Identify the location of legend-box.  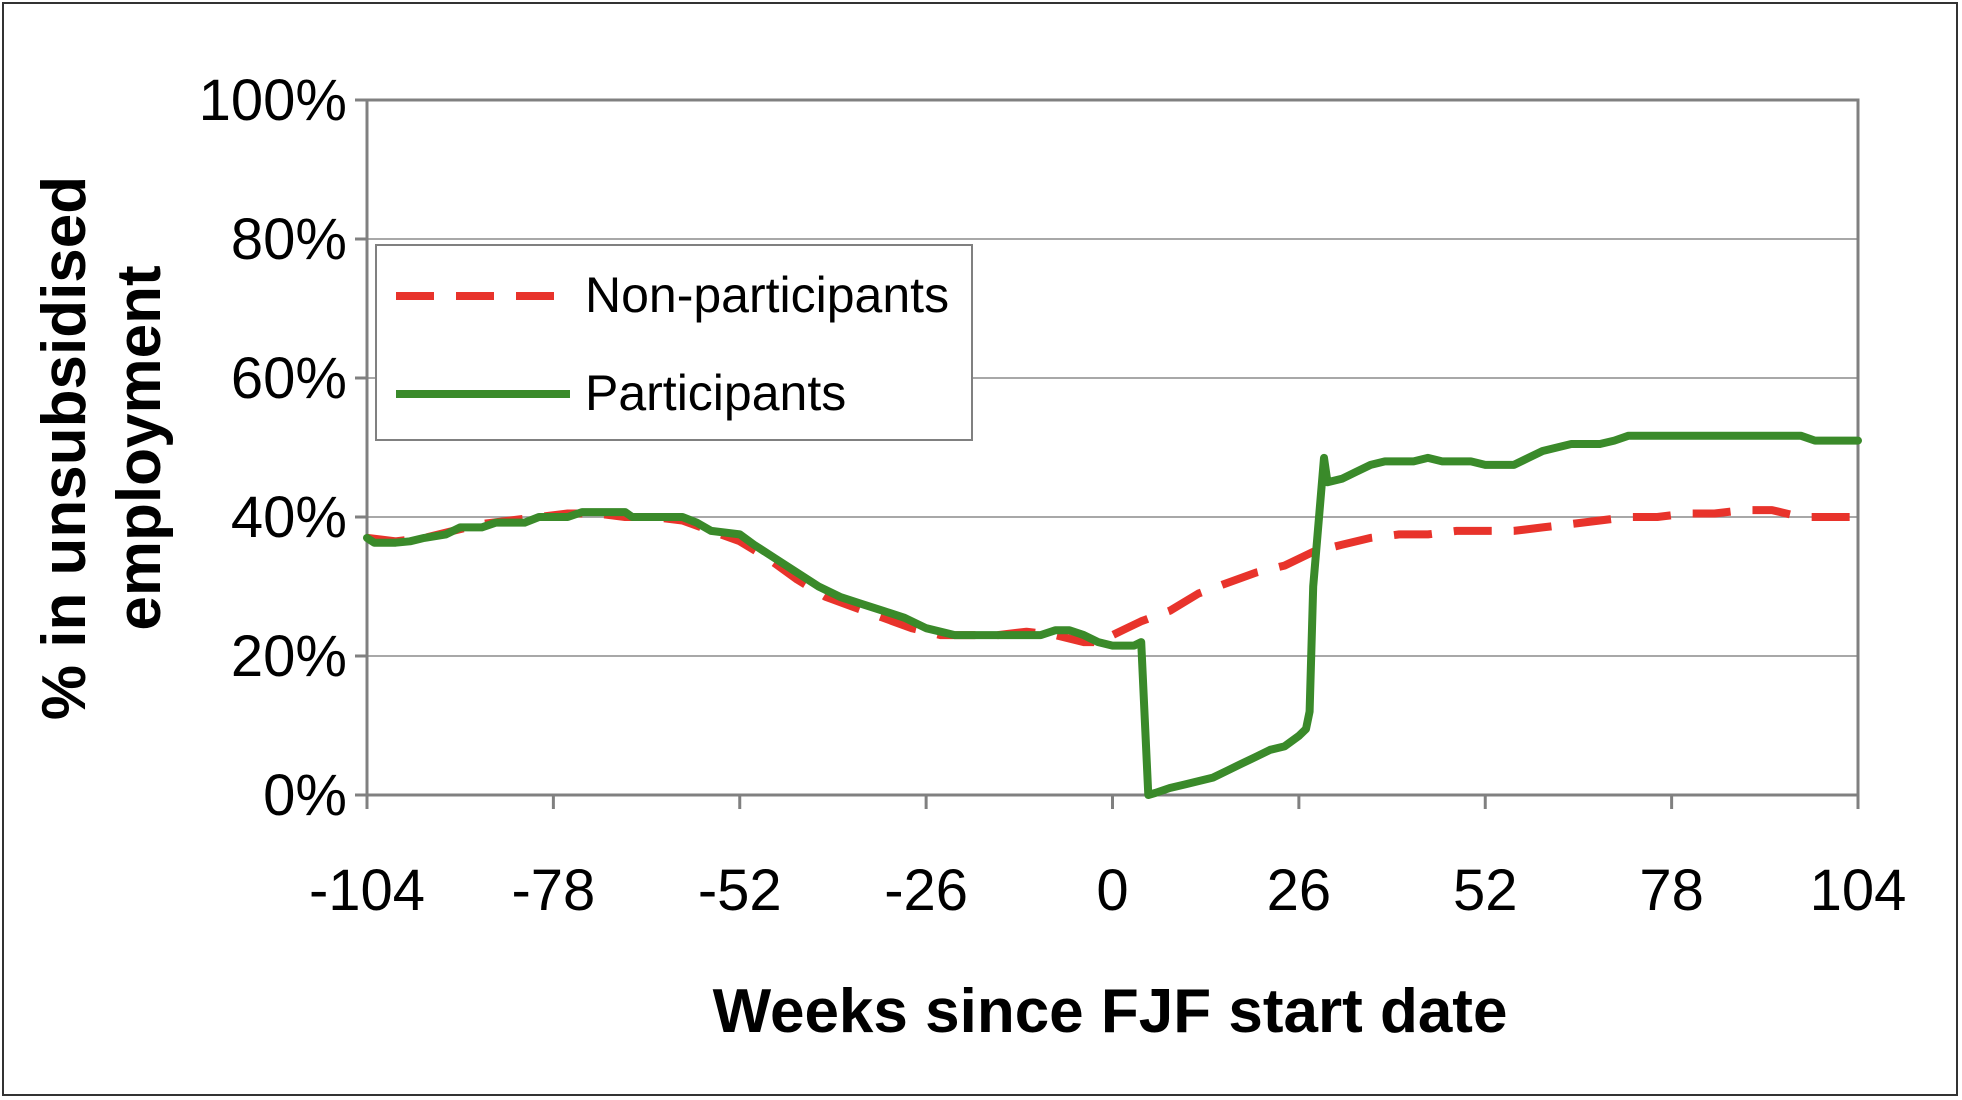
(674, 342).